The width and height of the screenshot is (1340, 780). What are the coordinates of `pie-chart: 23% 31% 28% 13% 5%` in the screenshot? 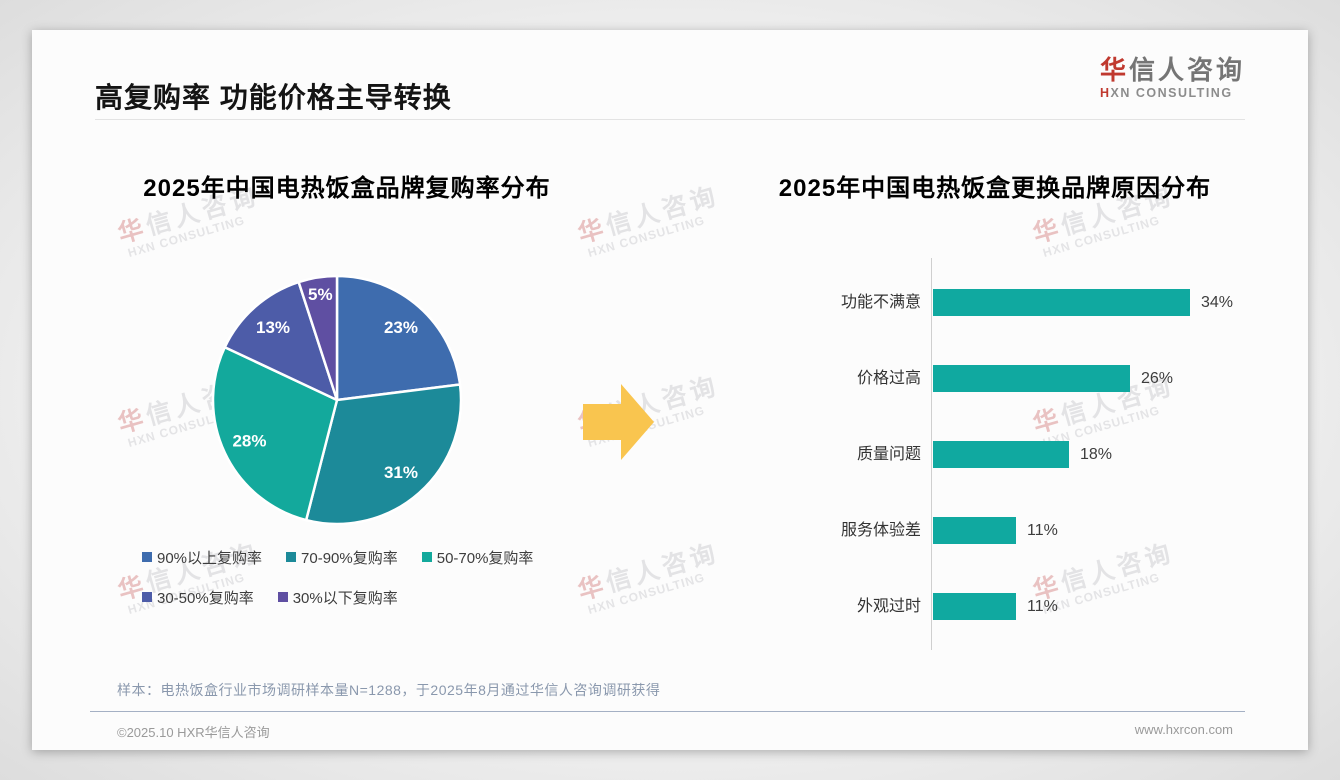 It's located at (337, 400).